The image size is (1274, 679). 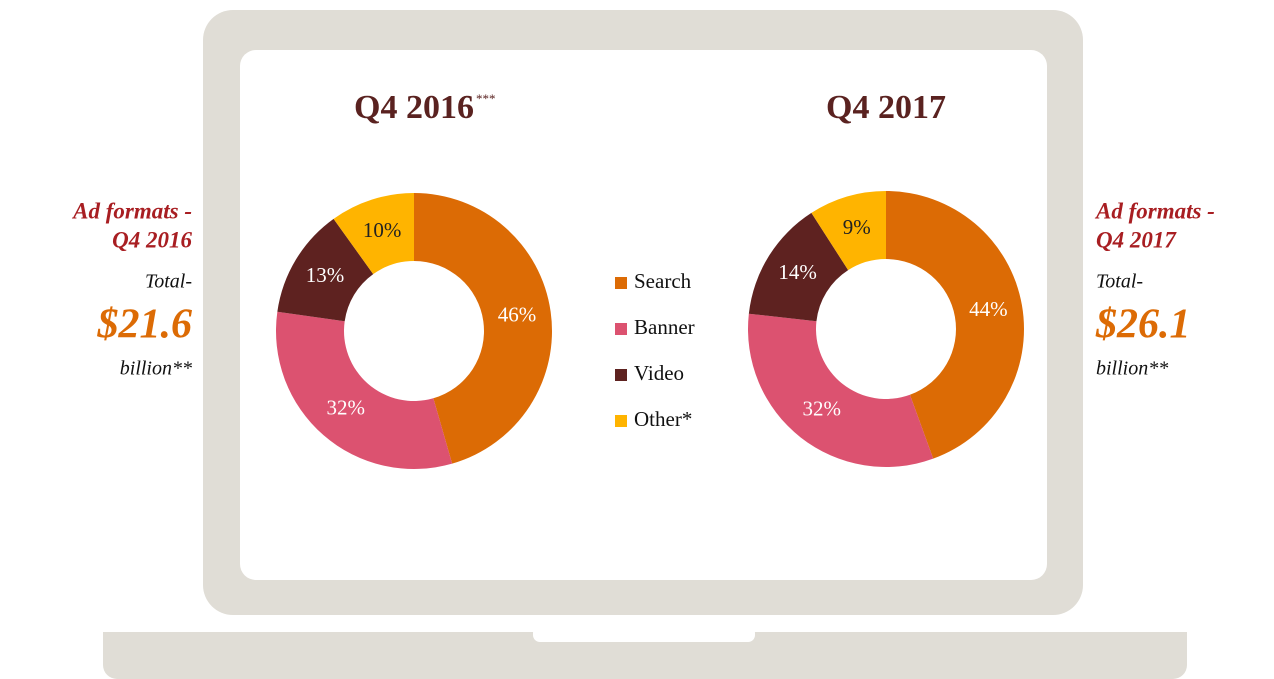 I want to click on side-annotation: Q4 2016, so click(x=152, y=239).